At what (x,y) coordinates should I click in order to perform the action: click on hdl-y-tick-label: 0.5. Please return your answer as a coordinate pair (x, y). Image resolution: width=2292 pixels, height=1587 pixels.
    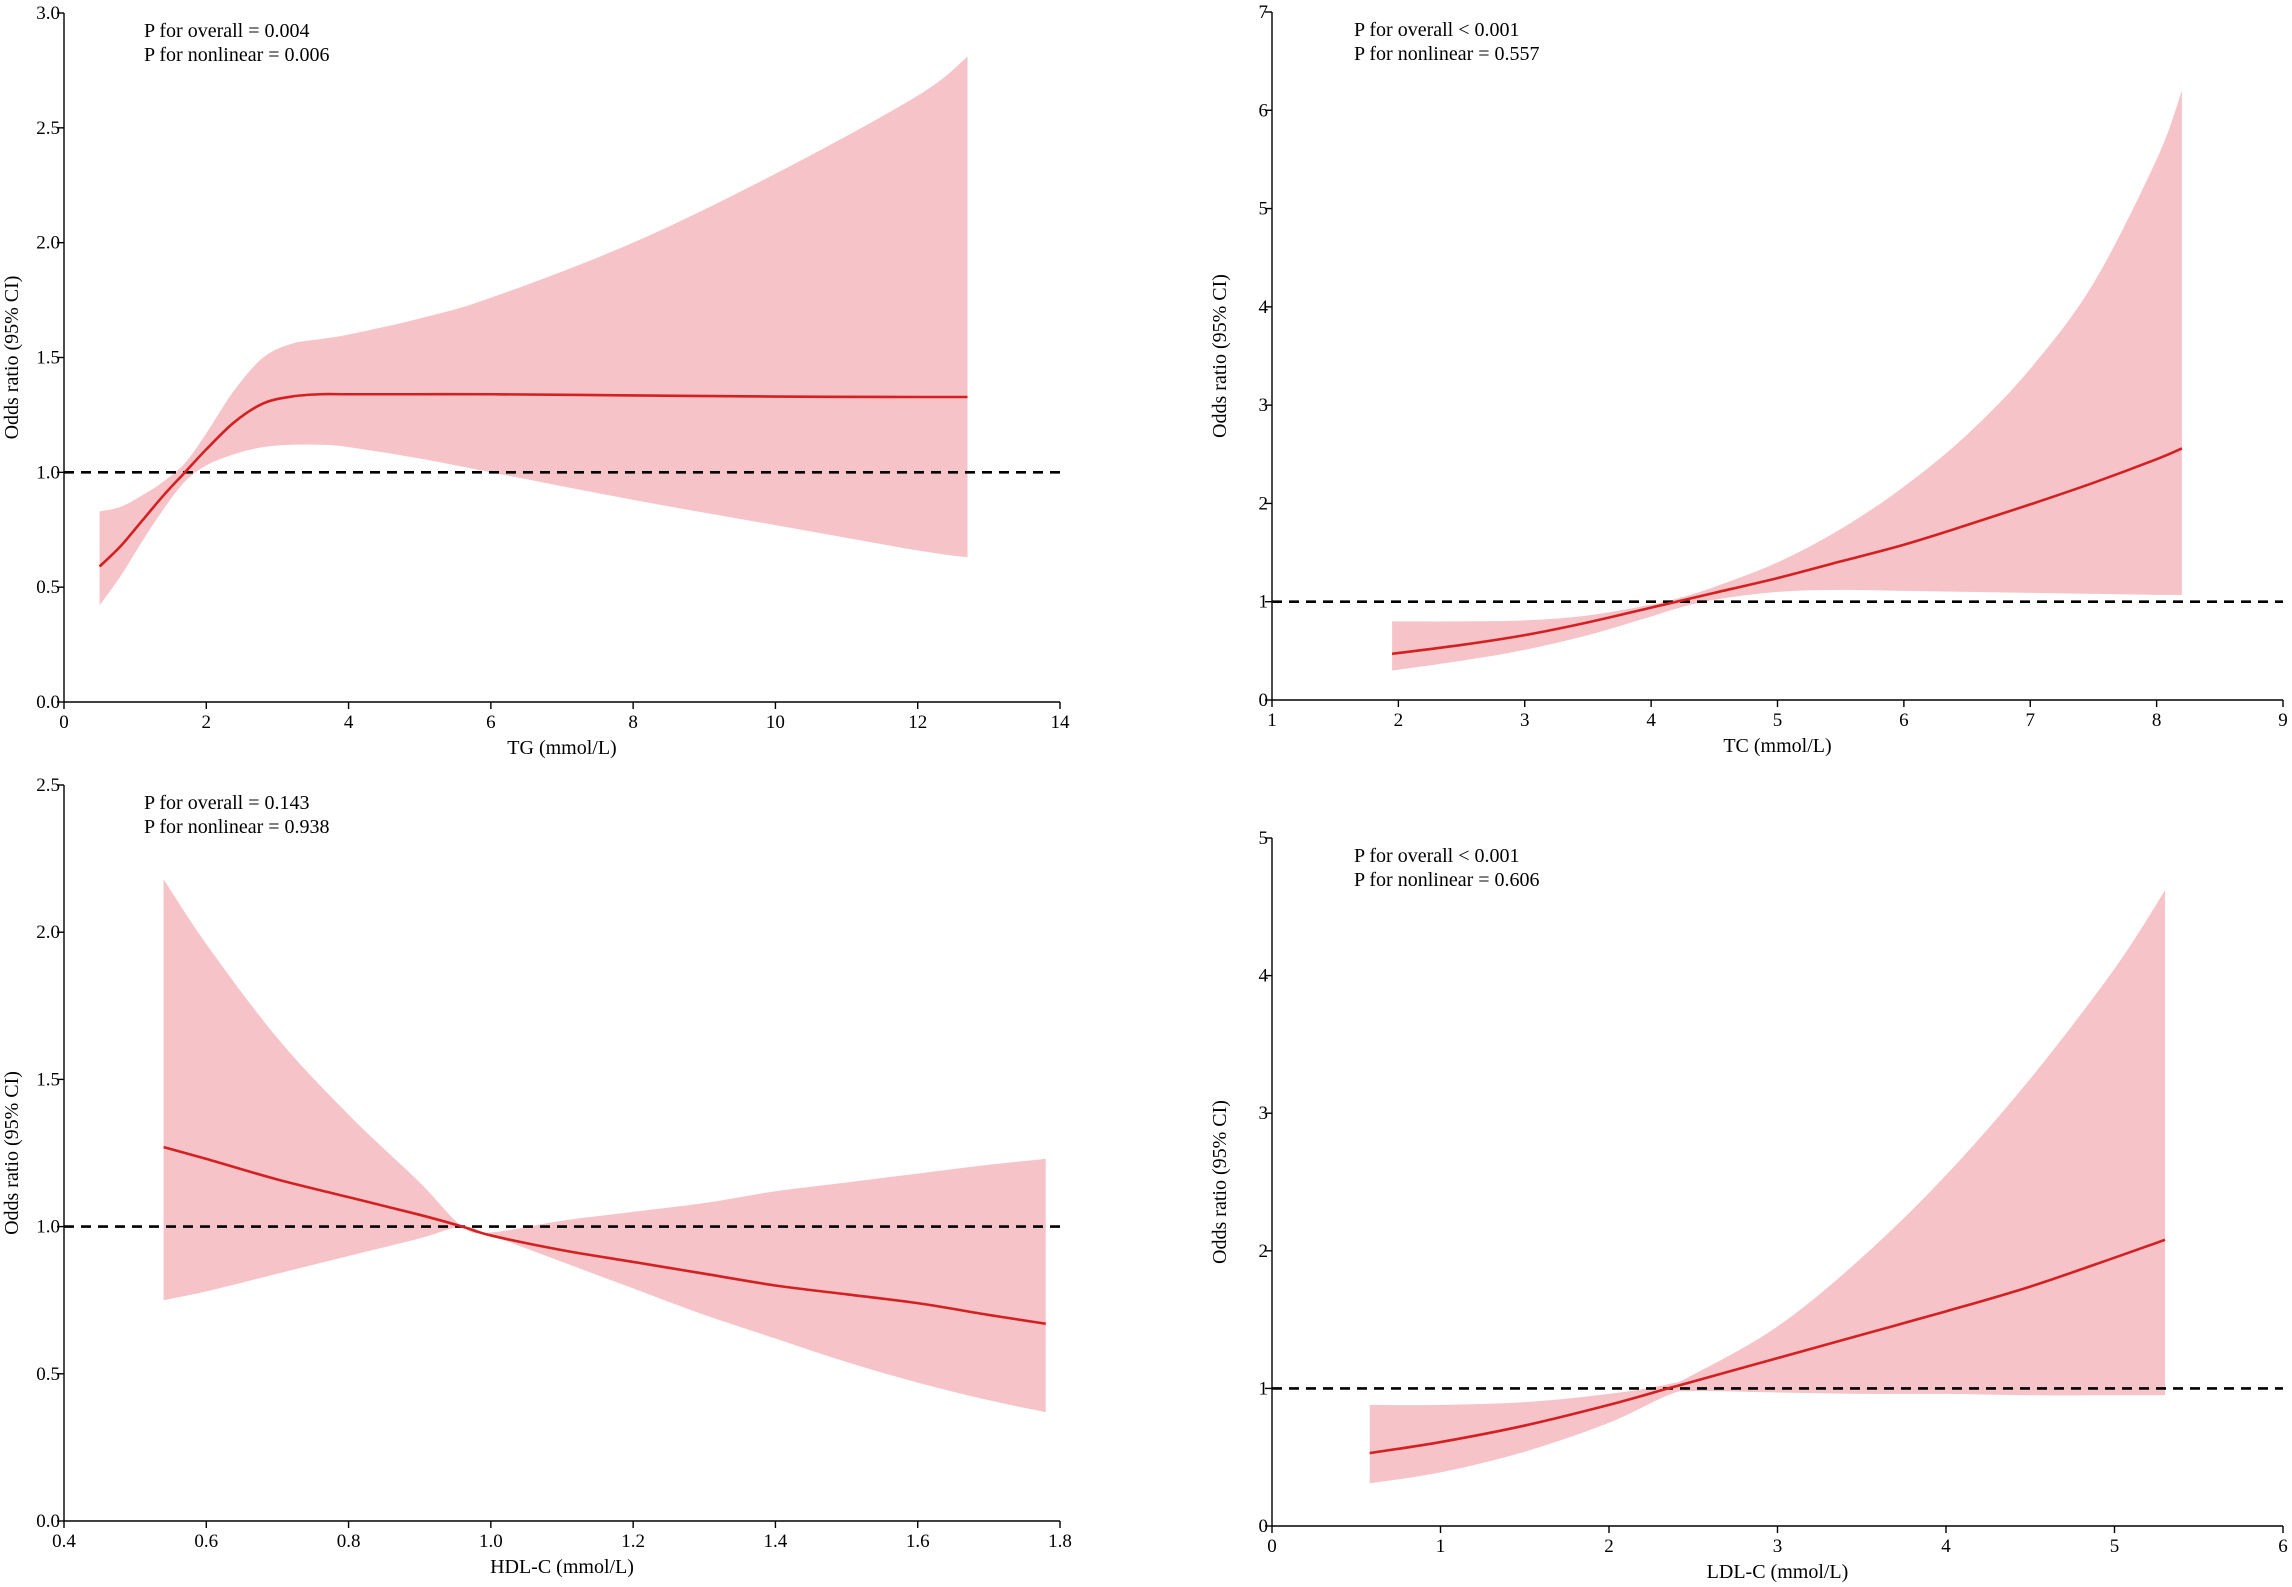
    Looking at the image, I should click on (48, 1374).